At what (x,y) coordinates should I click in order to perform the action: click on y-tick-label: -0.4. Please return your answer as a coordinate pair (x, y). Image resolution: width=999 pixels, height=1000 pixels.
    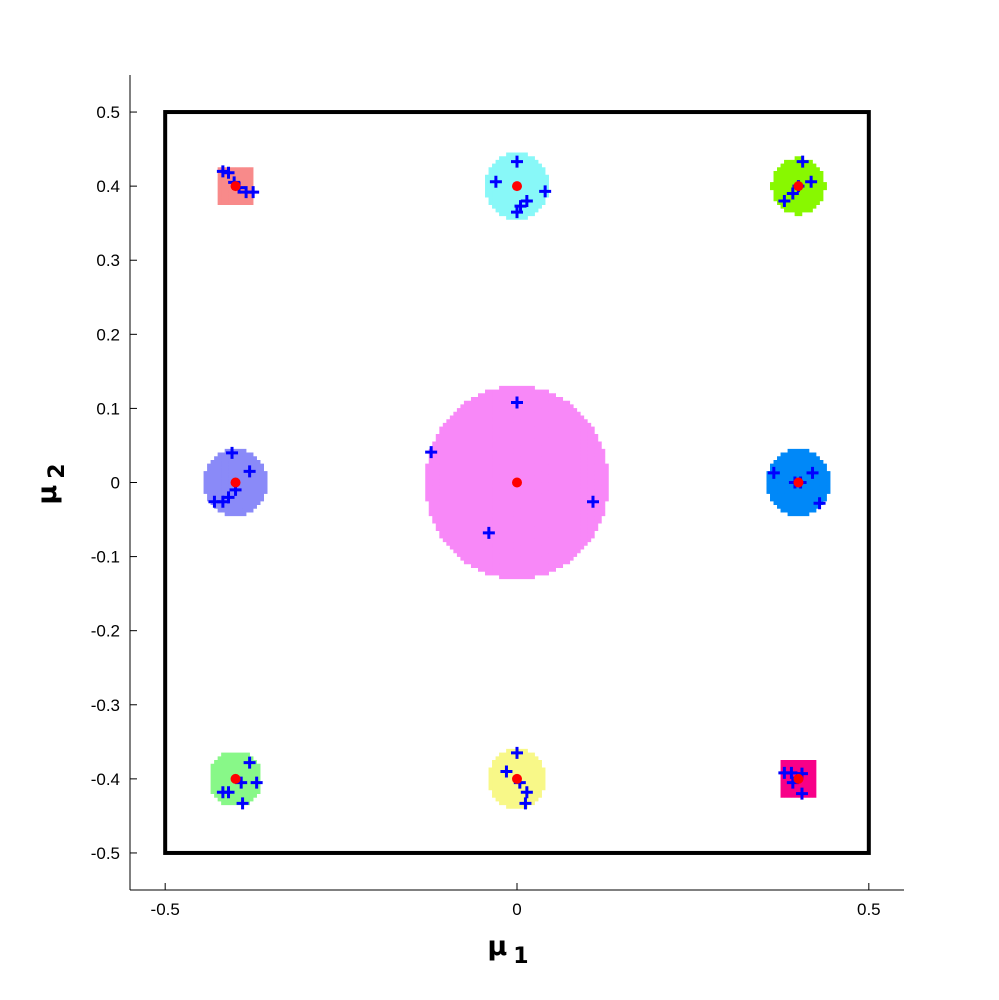
    Looking at the image, I should click on (105, 779).